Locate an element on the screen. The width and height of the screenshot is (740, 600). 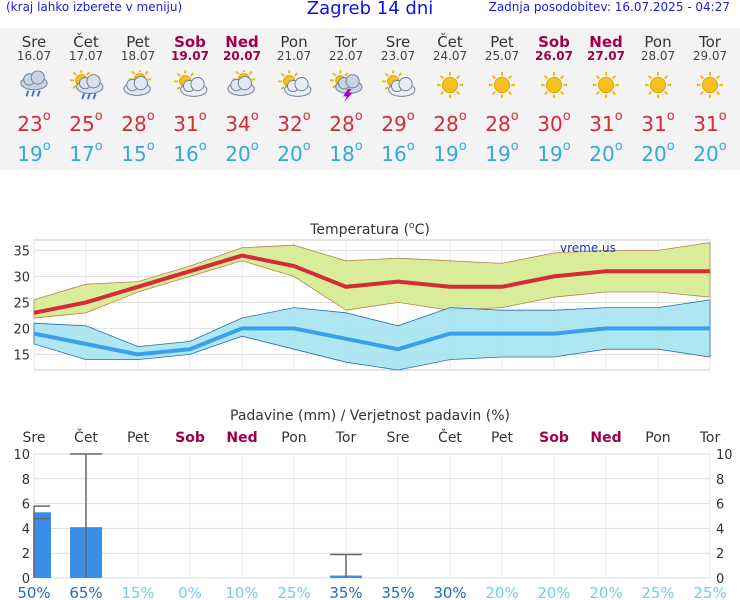
day-date: 18.07 is located at coordinates (138, 56).